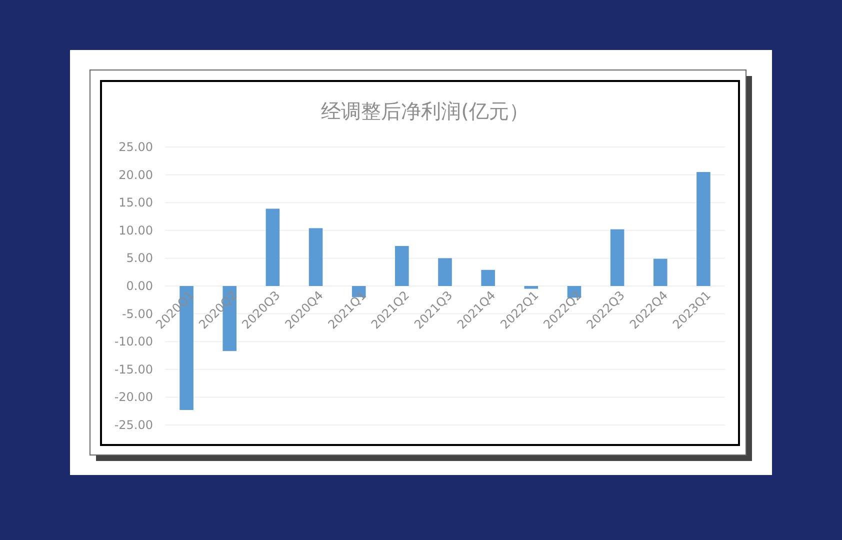 The height and width of the screenshot is (540, 842). I want to click on y-tick-label: -5.00, so click(137, 313).